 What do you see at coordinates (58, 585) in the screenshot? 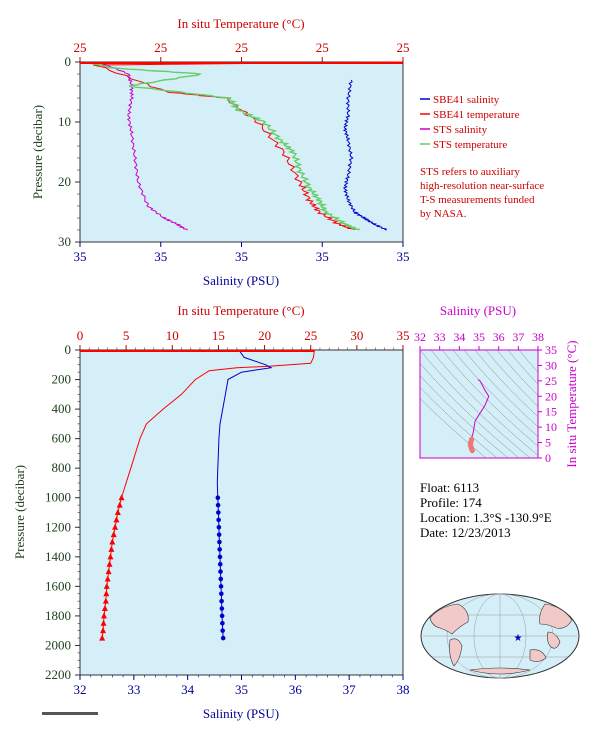
I see `main-panel-y-tick-label: 1600` at bounding box center [58, 585].